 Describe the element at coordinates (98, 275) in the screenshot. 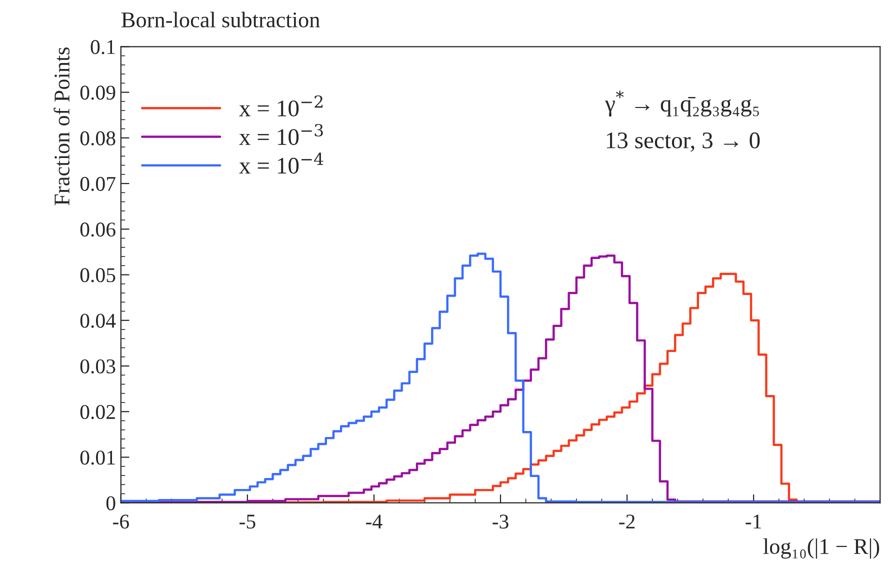

I see `y-tick-label: 0.05` at that location.